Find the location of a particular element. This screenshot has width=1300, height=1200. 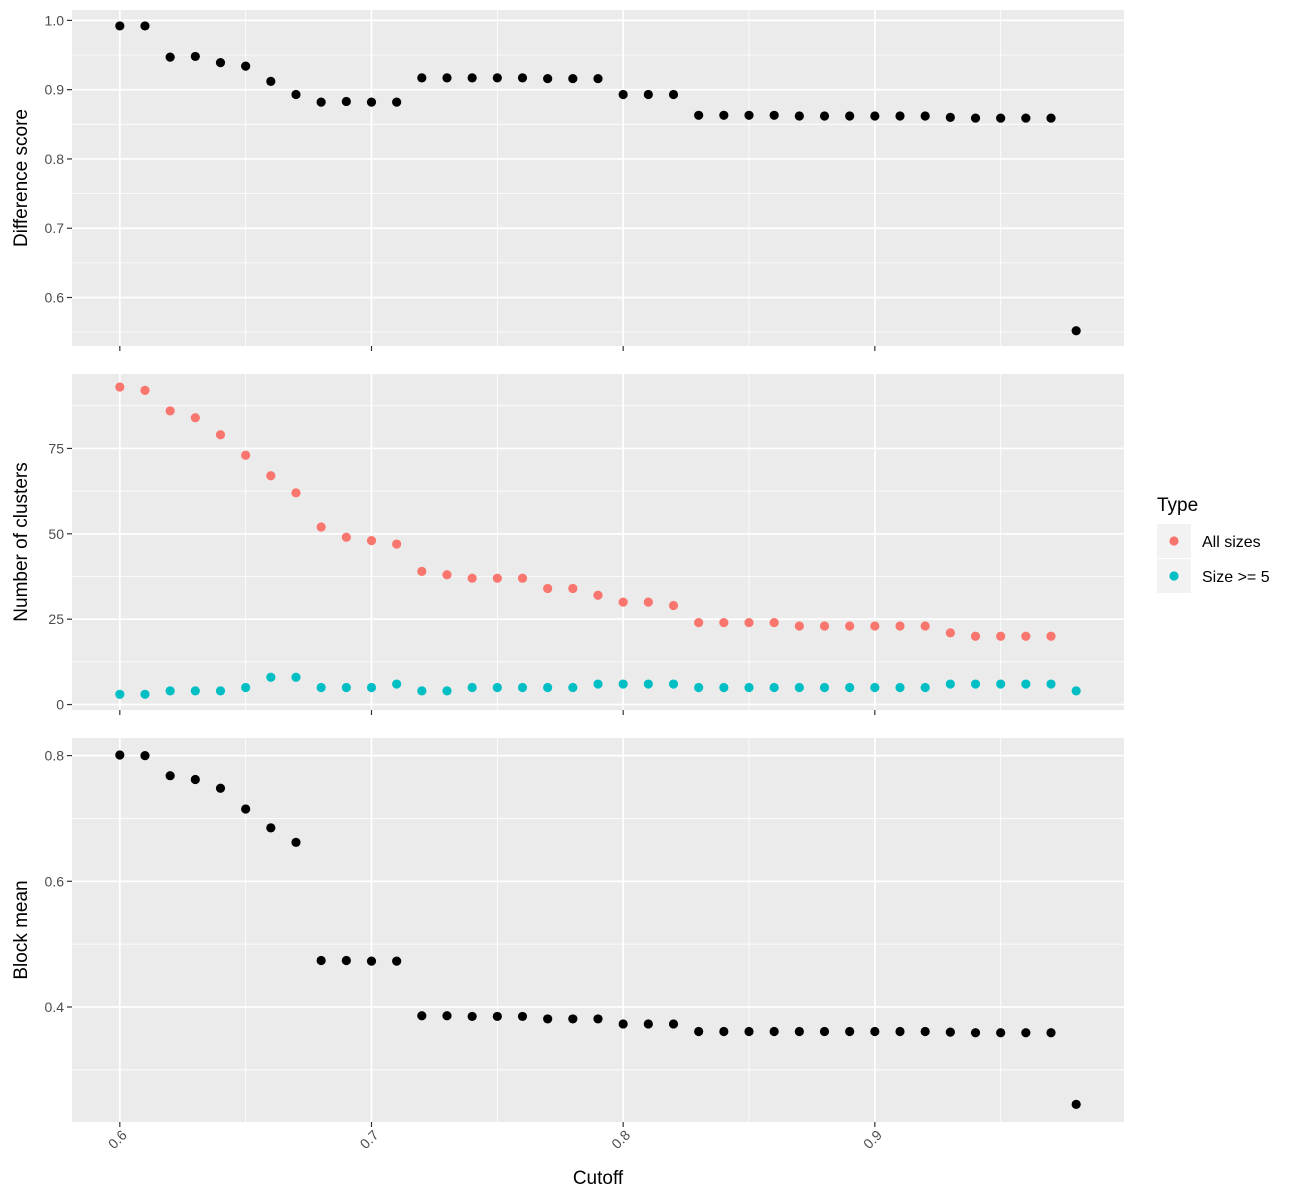

y-tick-label: 1.0 is located at coordinates (55, 20).